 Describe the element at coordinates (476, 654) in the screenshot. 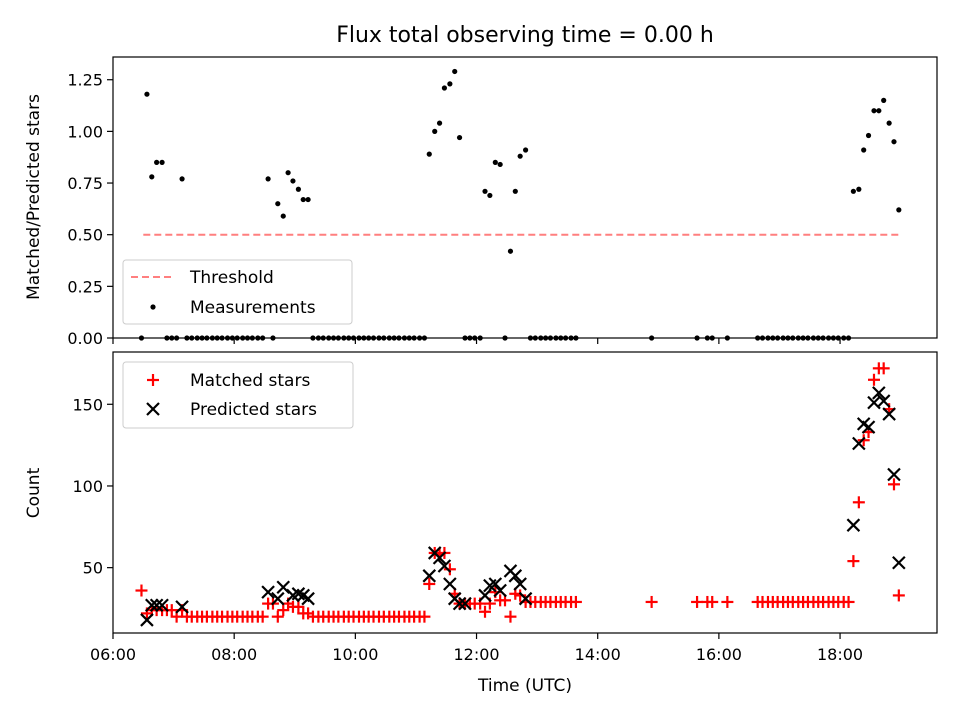

I see `x-tick-label: 12:00` at that location.